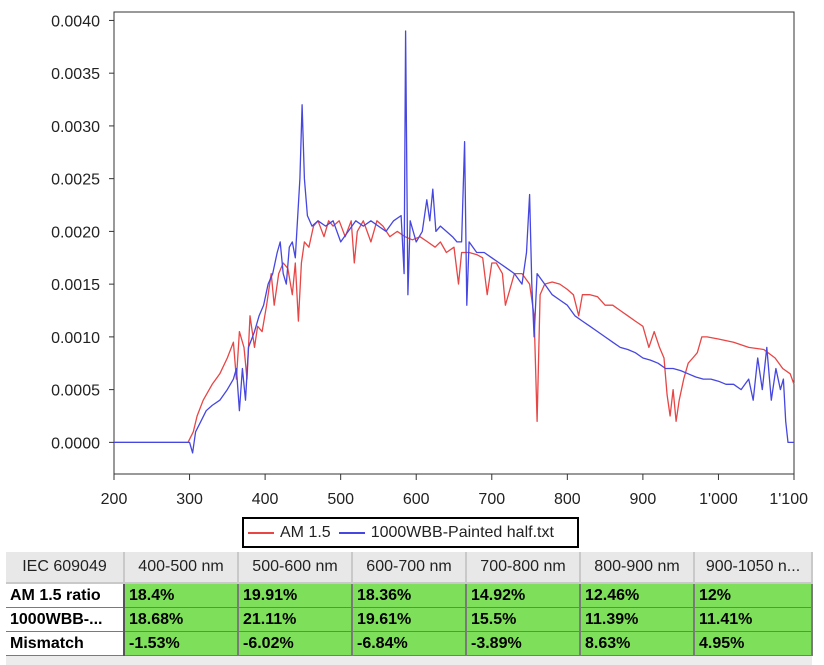 This screenshot has height=665, width=824. I want to click on x-tick-label: 200, so click(114, 499).